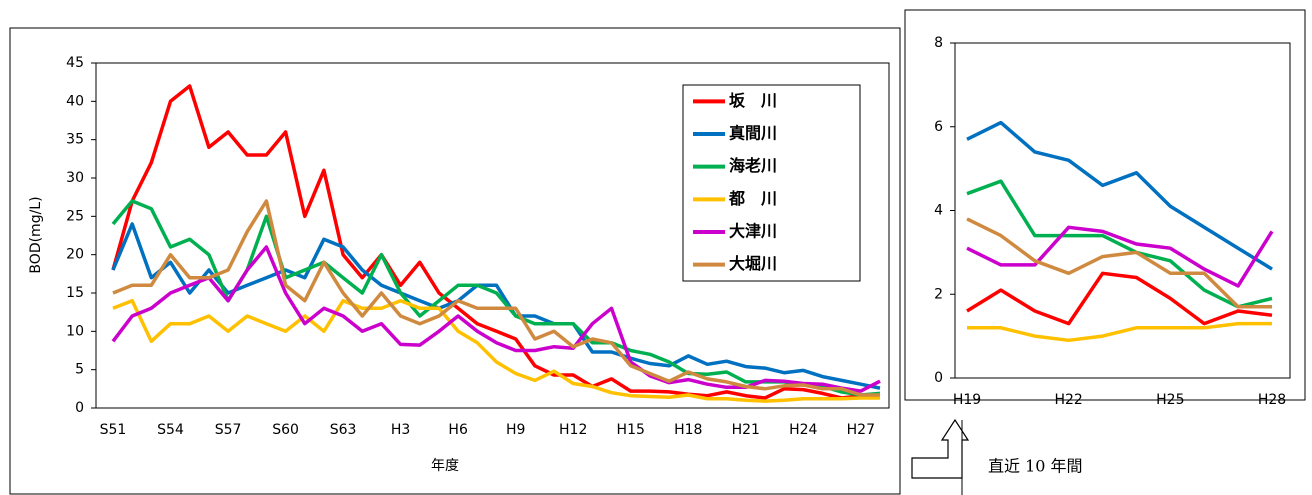 Image resolution: width=1312 pixels, height=495 pixels. Describe the element at coordinates (938, 211) in the screenshot. I see `y-tick-label: 4` at that location.